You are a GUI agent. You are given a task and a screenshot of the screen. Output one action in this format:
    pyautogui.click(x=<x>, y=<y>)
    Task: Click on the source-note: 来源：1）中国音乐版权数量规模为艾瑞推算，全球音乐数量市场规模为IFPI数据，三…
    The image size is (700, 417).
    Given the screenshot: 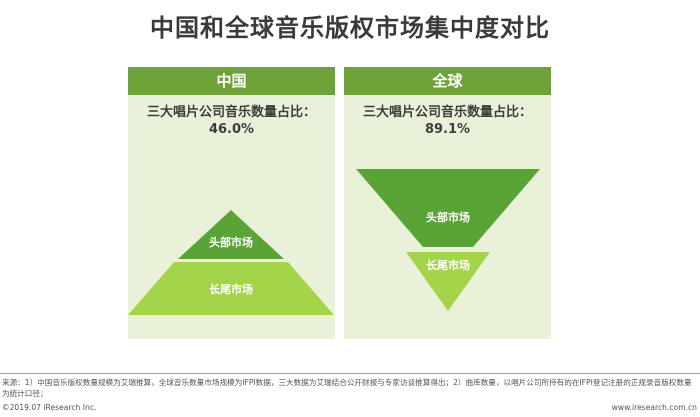 What is the action you would take?
    pyautogui.click(x=347, y=388)
    